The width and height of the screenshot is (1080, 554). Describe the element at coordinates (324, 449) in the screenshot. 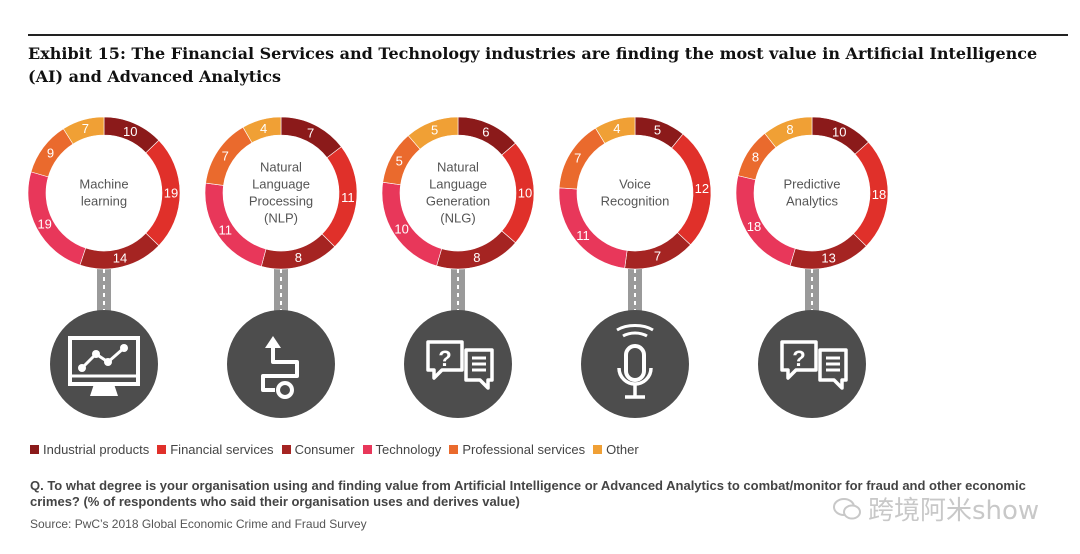

I see `legend-label: Consumer` at that location.